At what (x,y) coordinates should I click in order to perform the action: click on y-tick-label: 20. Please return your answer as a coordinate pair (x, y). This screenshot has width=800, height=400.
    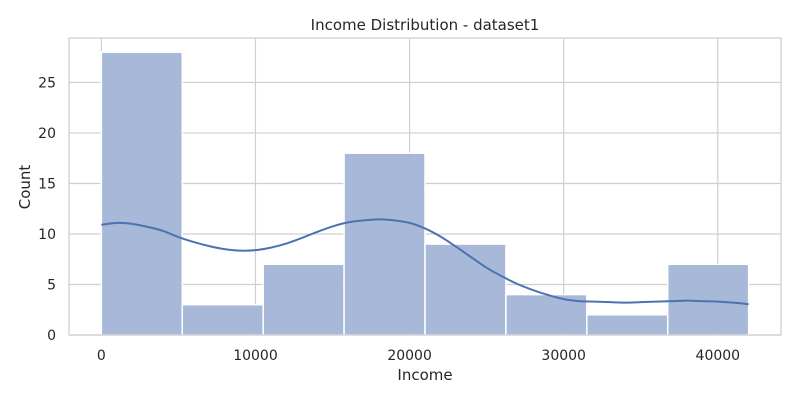
    Looking at the image, I should click on (47, 134).